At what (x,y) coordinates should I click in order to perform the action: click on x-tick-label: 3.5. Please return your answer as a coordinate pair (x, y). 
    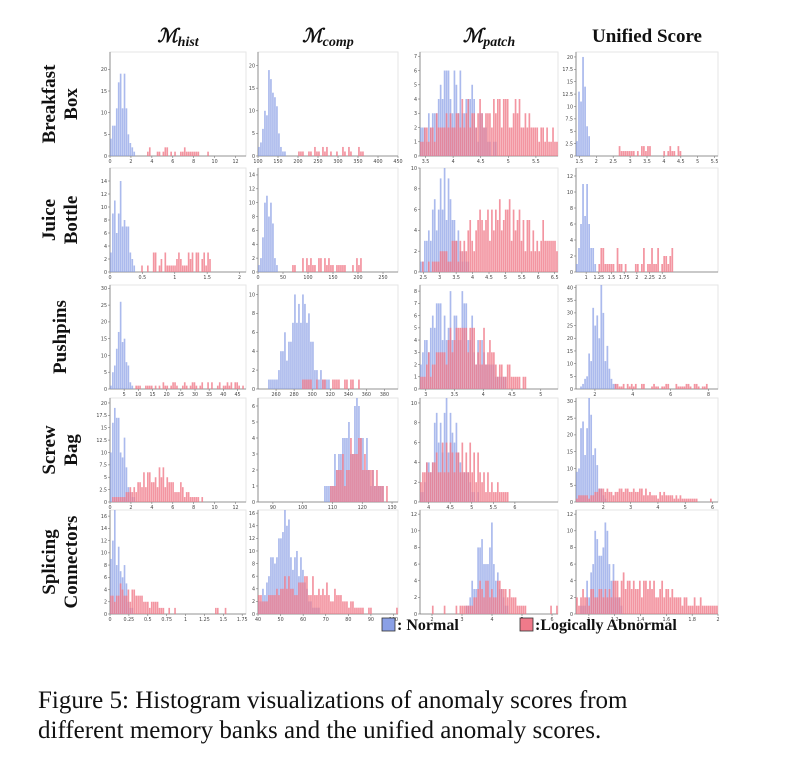
    Looking at the image, I should click on (647, 162).